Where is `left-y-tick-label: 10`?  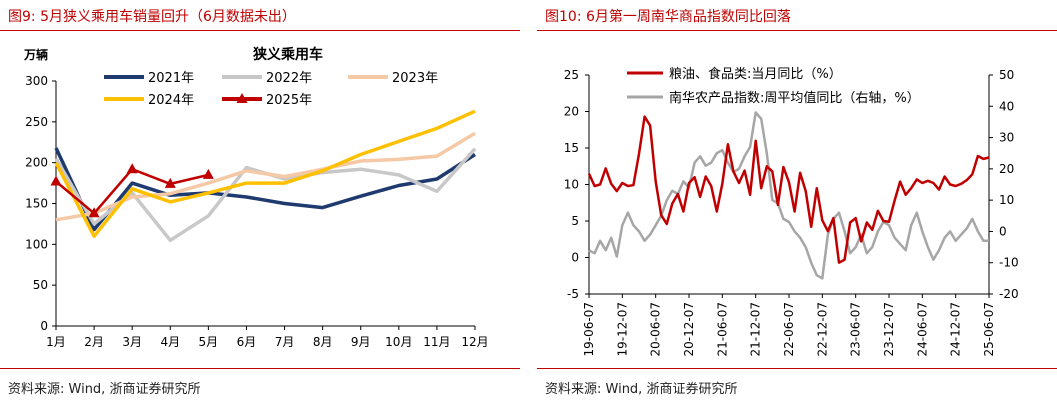 left-y-tick-label: 10 is located at coordinates (571, 185).